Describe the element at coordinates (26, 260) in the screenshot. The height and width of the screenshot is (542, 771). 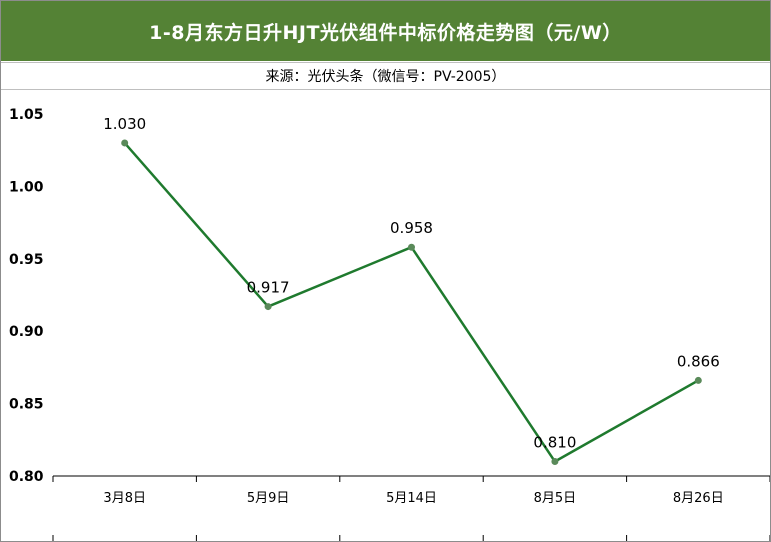
I see `y-tick-label-3: 0.95` at that location.